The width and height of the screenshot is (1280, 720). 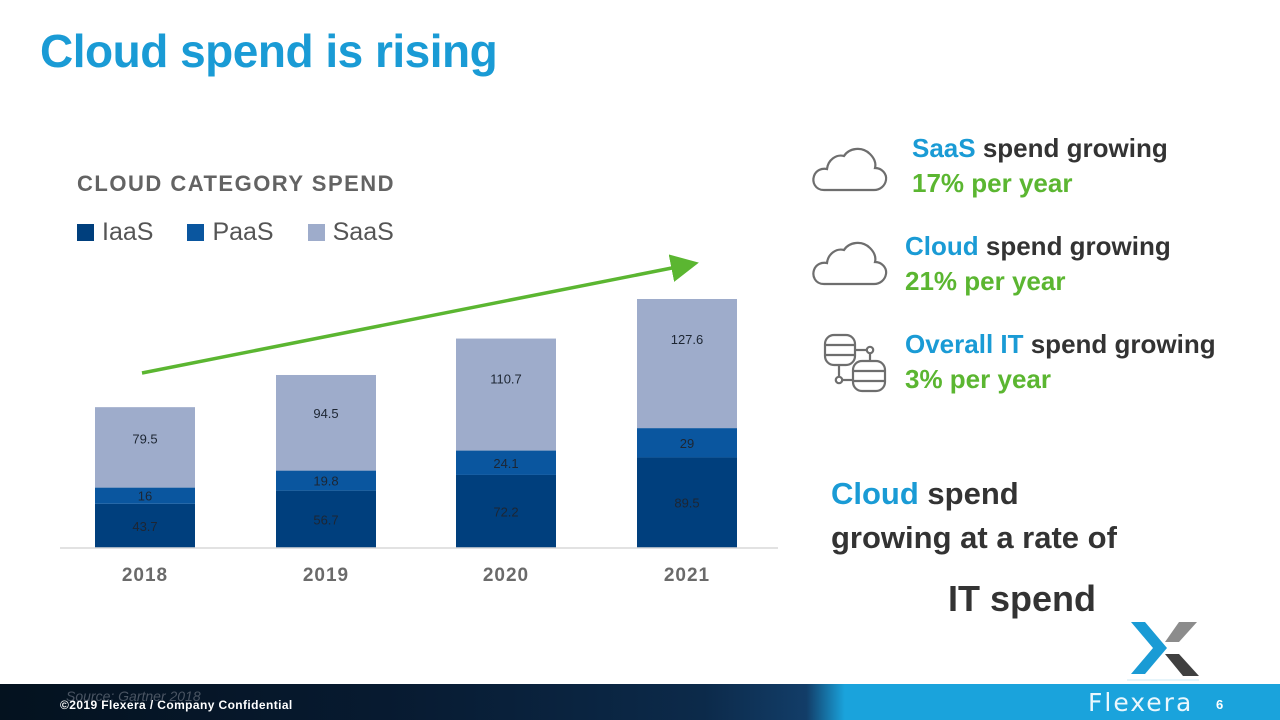 What do you see at coordinates (1060, 362) in the screenshot?
I see `stat-overall-it: Overall IT spend growing 3% per year` at bounding box center [1060, 362].